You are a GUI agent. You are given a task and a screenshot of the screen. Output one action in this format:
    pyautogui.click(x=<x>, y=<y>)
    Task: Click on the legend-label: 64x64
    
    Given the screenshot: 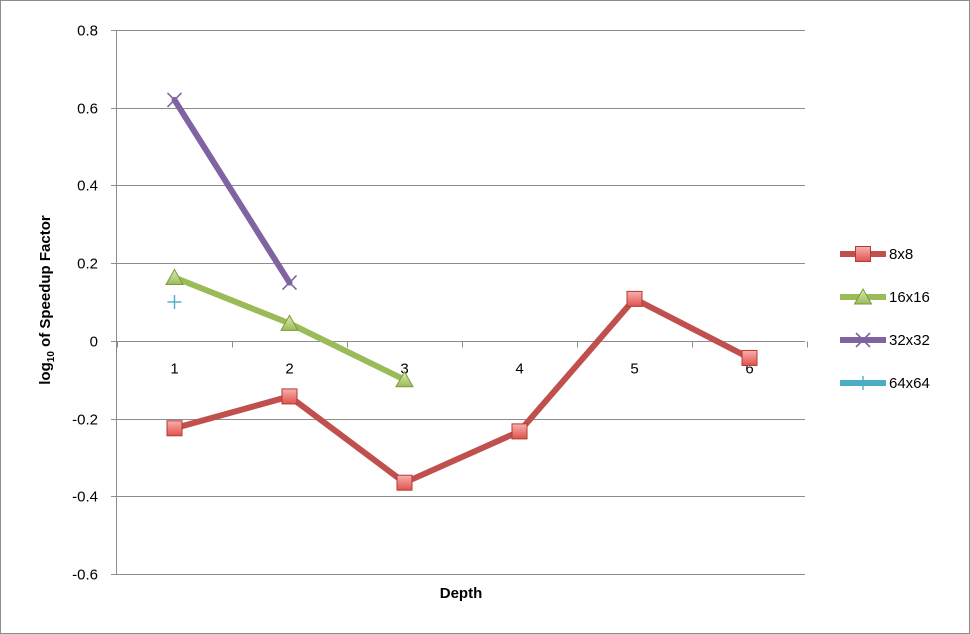 What is the action you would take?
    pyautogui.click(x=909, y=383)
    